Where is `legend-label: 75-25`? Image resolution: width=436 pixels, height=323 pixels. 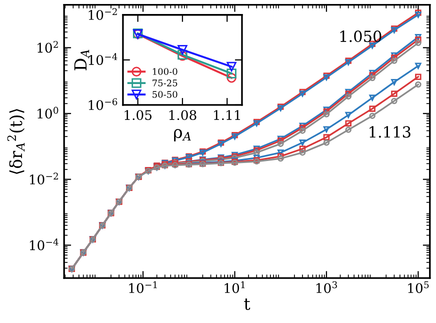
legend-label: 75-25 is located at coordinates (165, 83).